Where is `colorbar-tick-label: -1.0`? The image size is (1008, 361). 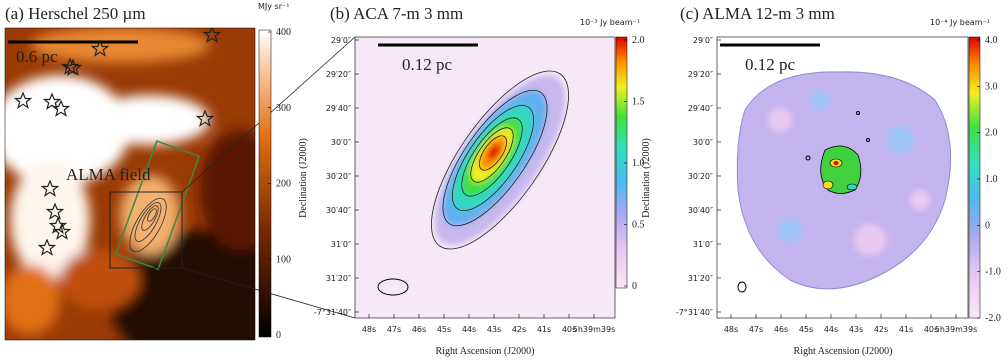 colorbar-tick-label: -1.0 is located at coordinates (993, 272).